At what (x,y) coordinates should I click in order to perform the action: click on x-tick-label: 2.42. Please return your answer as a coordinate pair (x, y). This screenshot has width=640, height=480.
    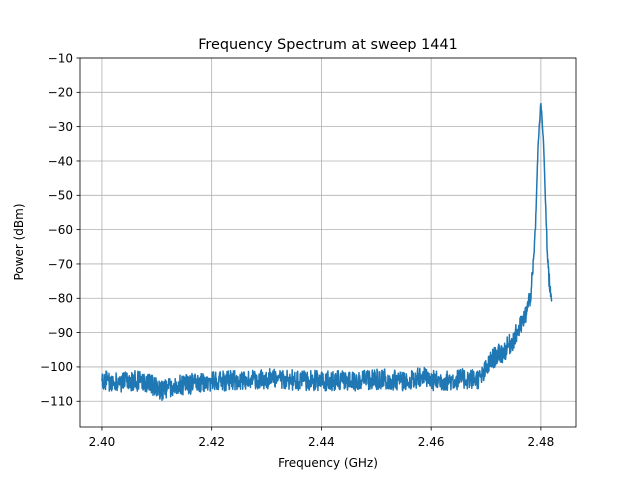
    Looking at the image, I should click on (211, 442).